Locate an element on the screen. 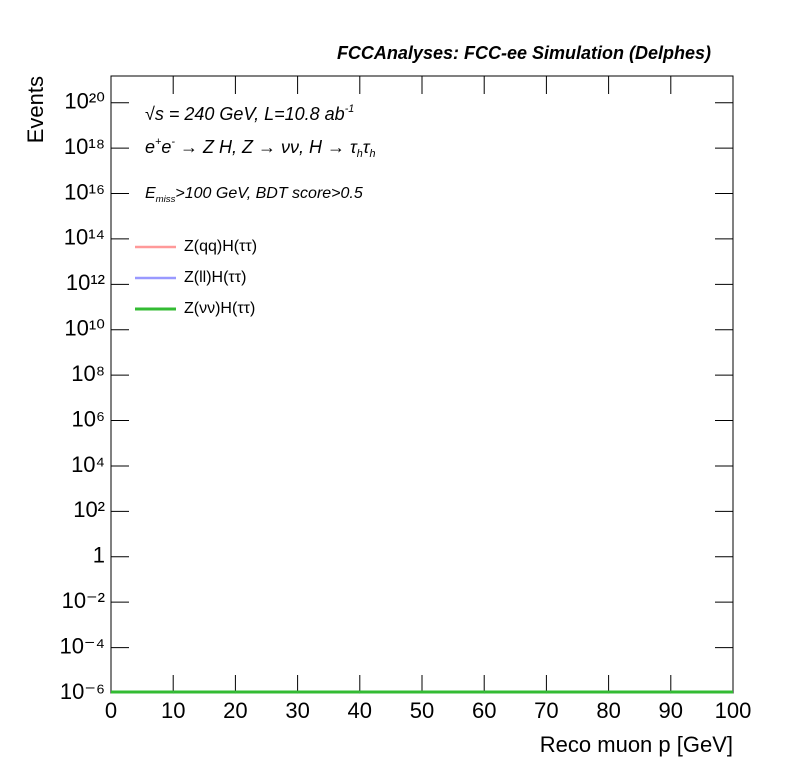 This screenshot has height=772, width=796. y-tick-label: 1 is located at coordinates (99, 555).